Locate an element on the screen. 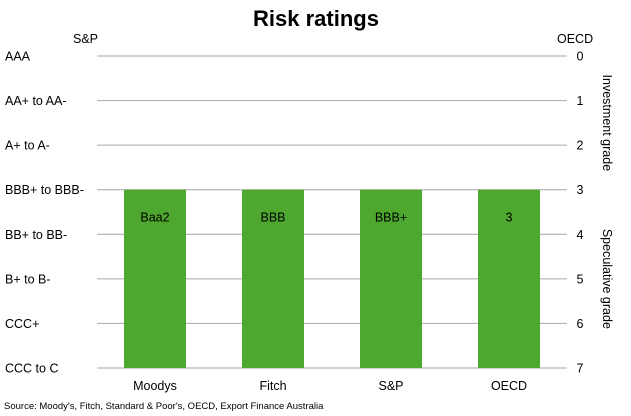  category-labels: Moodys Fitch S&P OECD is located at coordinates (330, 386).